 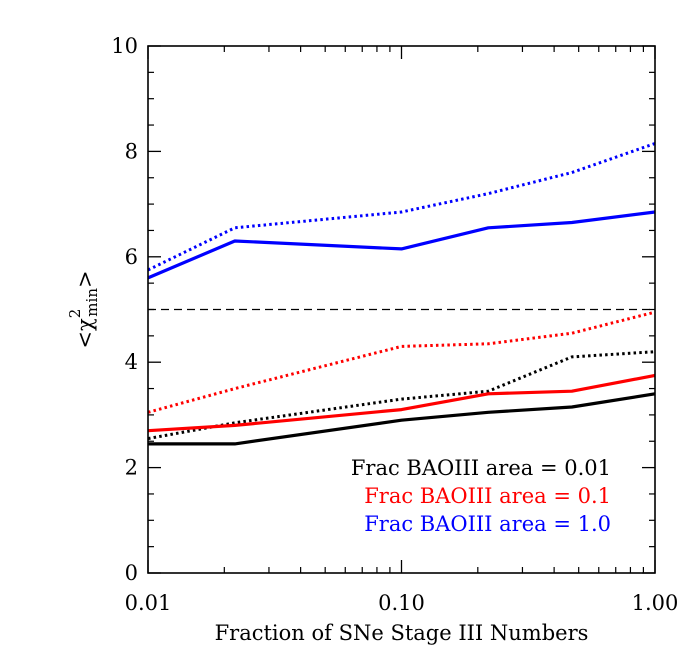 I want to click on y-tick-label: 10, so click(x=124, y=46).